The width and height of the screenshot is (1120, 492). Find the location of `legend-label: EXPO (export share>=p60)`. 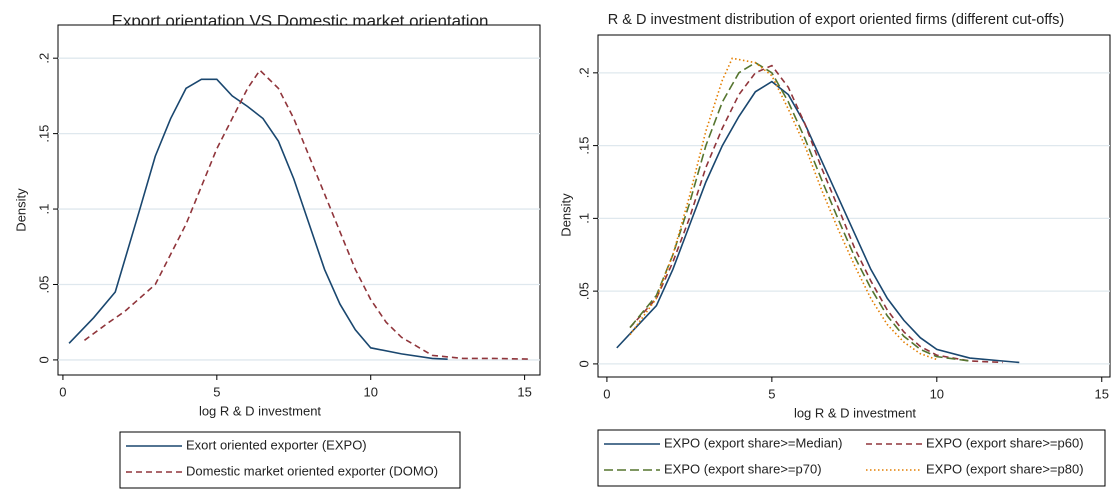

legend-label: EXPO (export share>=p60) is located at coordinates (1005, 442).